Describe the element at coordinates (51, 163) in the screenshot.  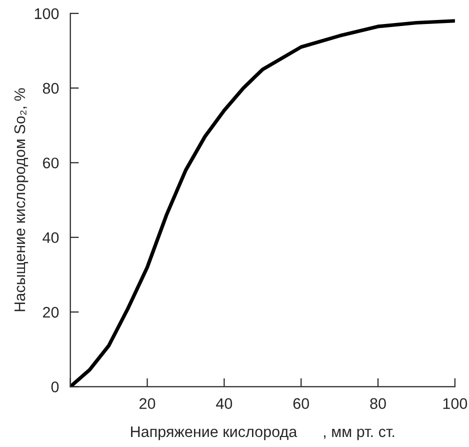
I see `y-tick-label: 60` at that location.